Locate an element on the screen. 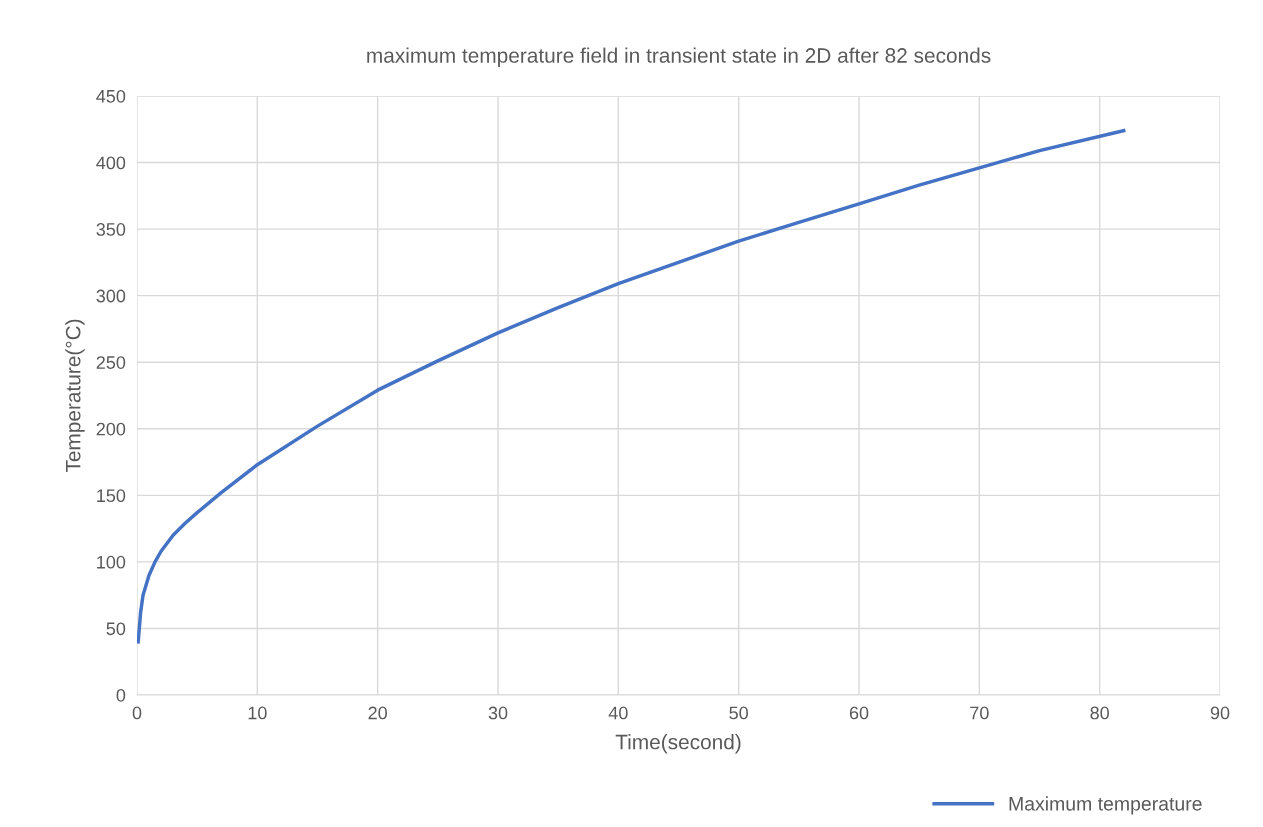  y-tick-label: 150 is located at coordinates (111, 496).